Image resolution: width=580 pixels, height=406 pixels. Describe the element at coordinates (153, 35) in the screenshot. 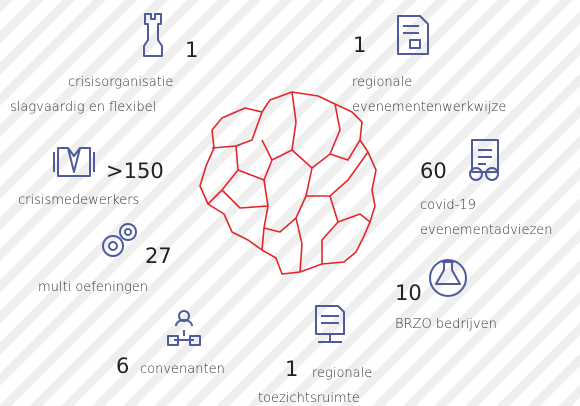

I see `icon-tower` at that location.